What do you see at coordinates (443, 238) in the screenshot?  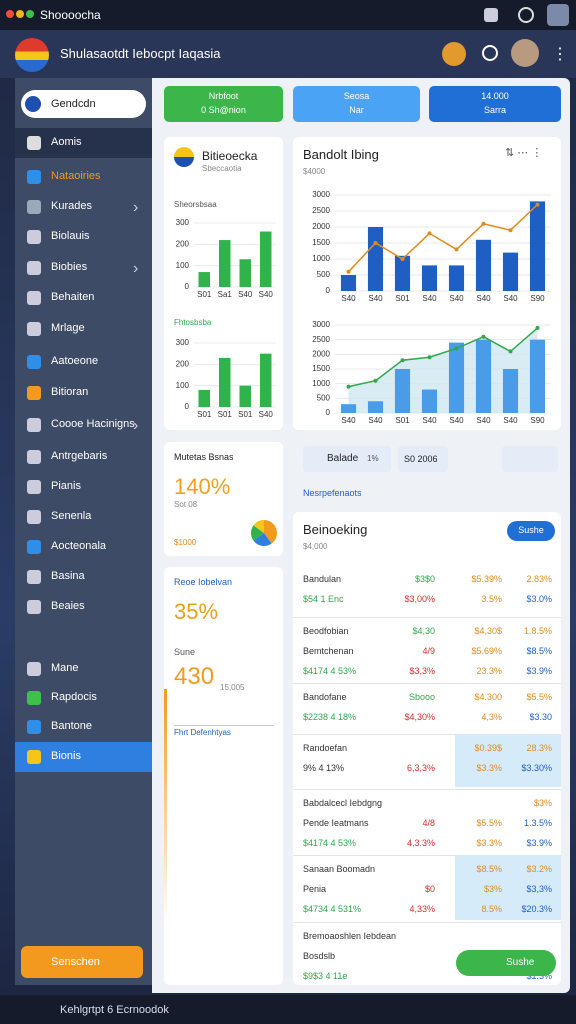 I see `line` at bounding box center [443, 238].